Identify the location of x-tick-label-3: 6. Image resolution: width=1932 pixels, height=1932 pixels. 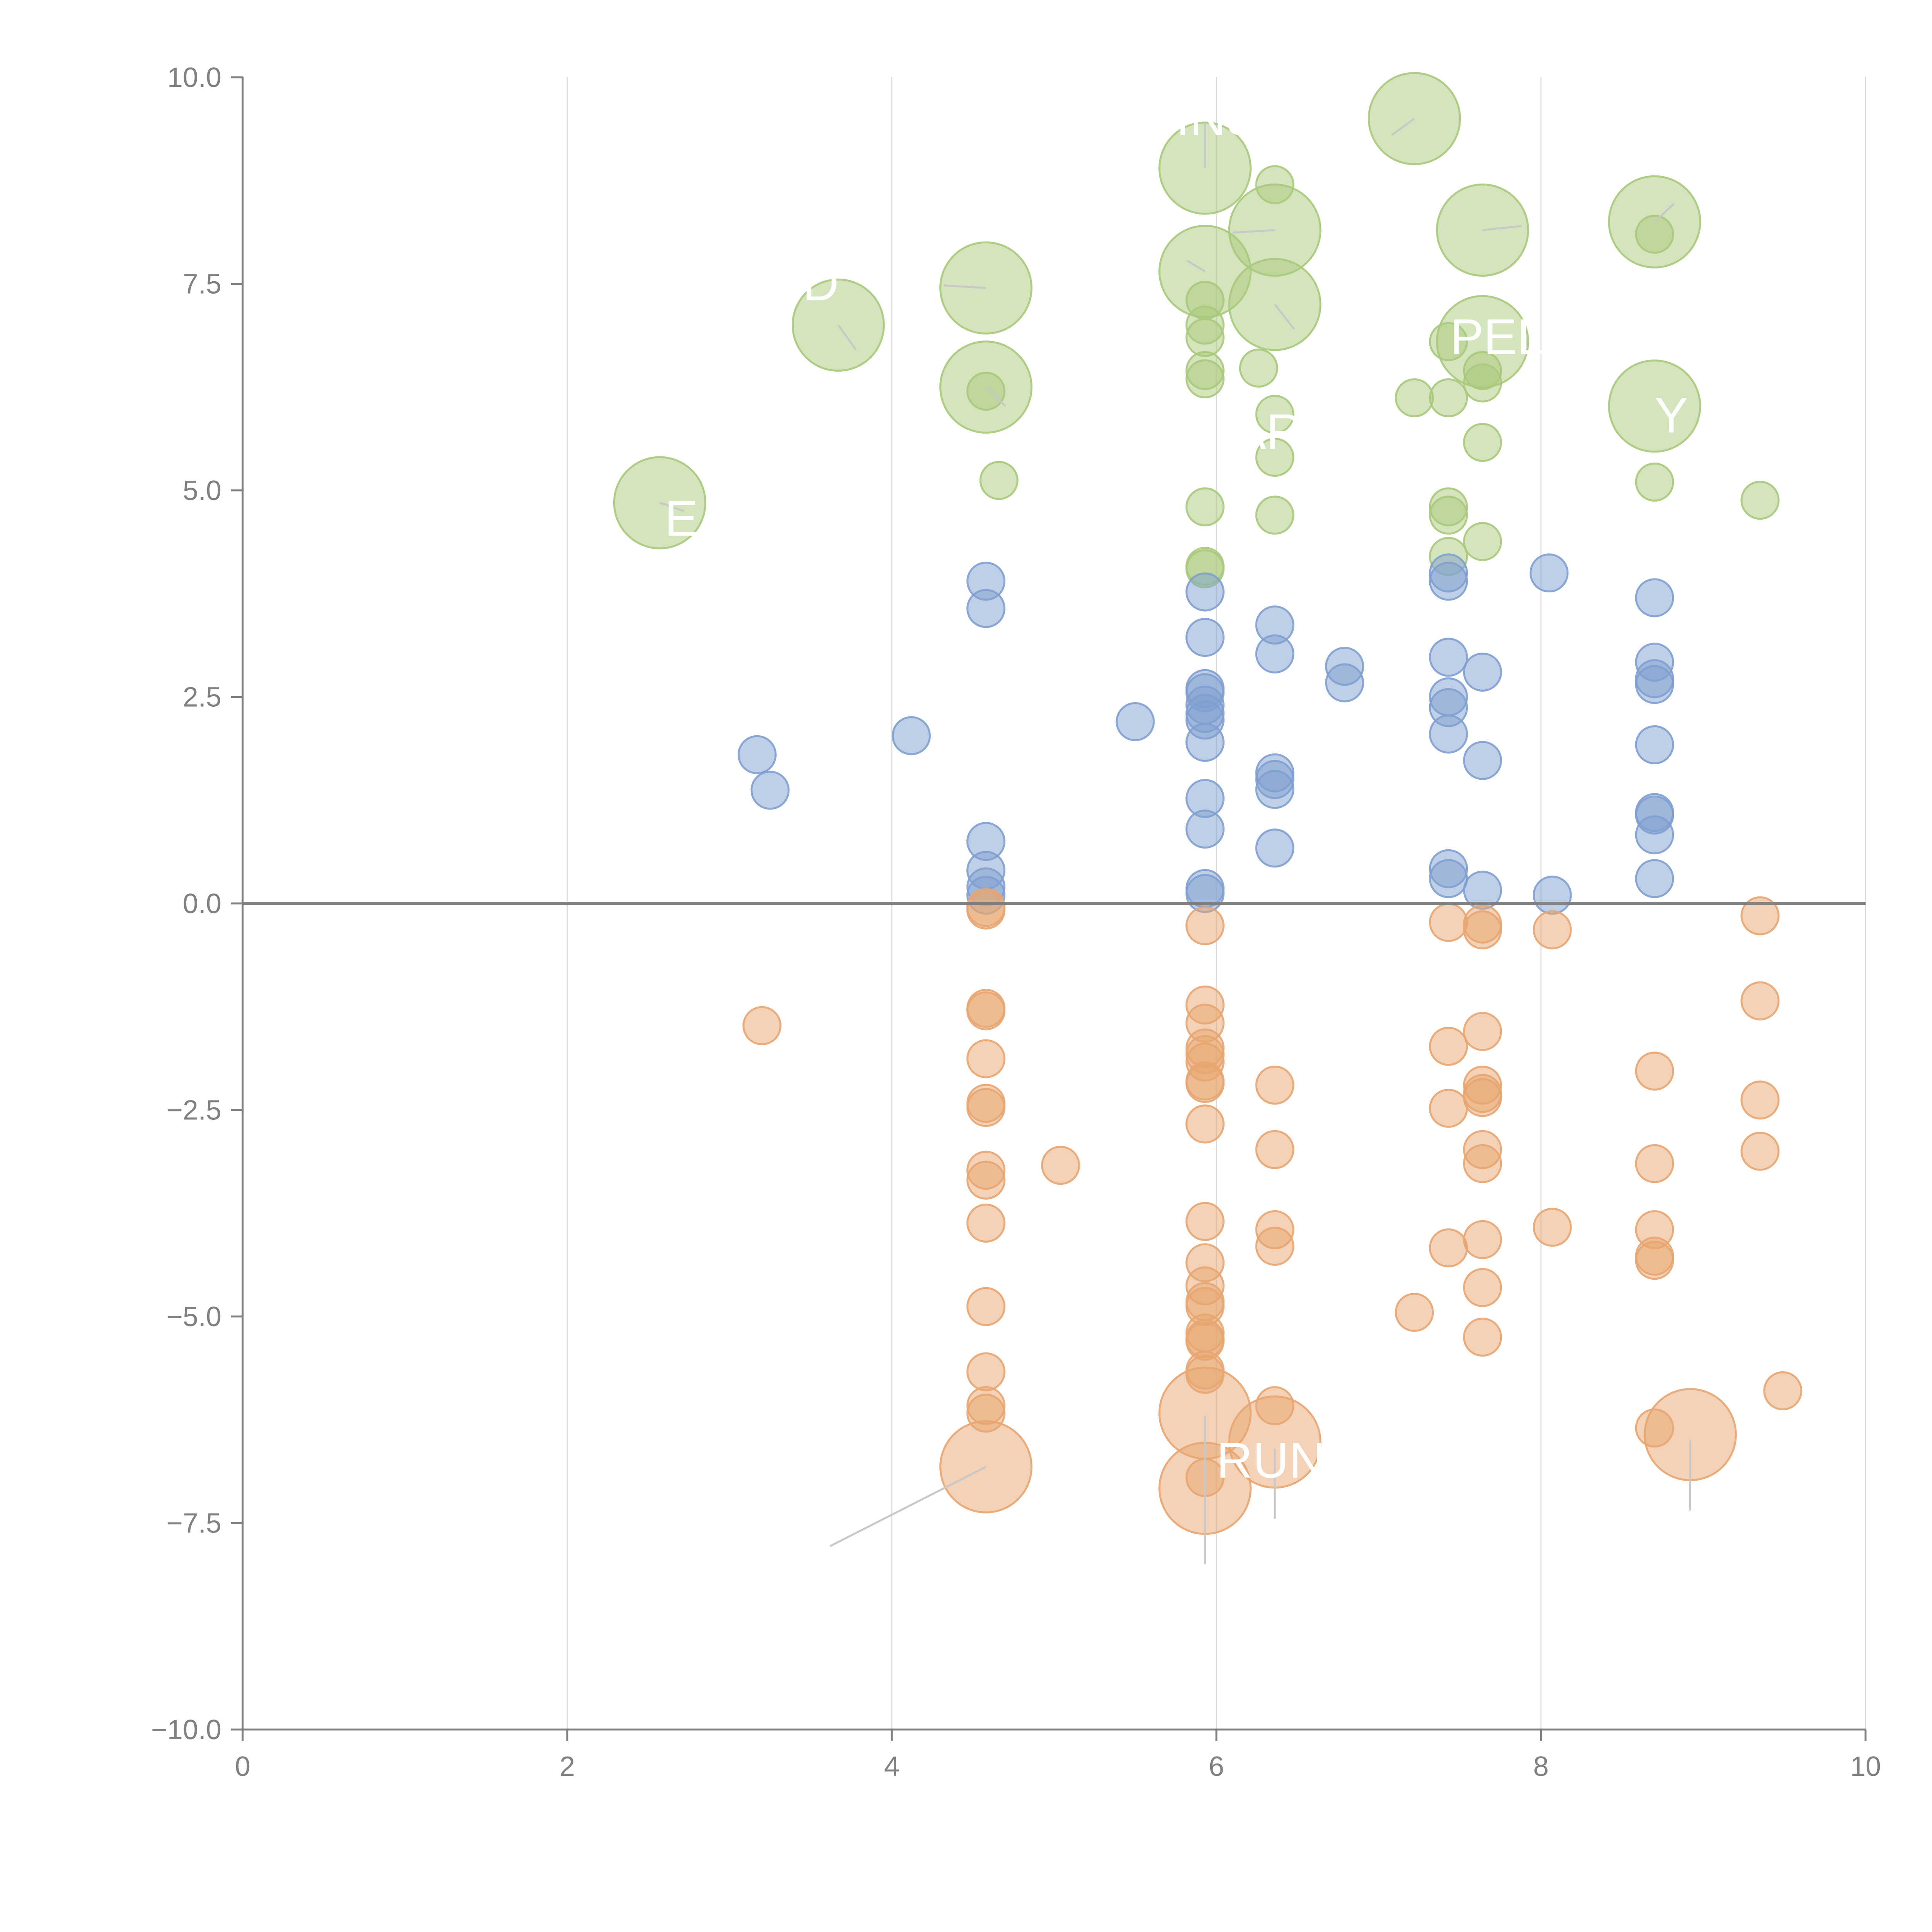
(1217, 1767).